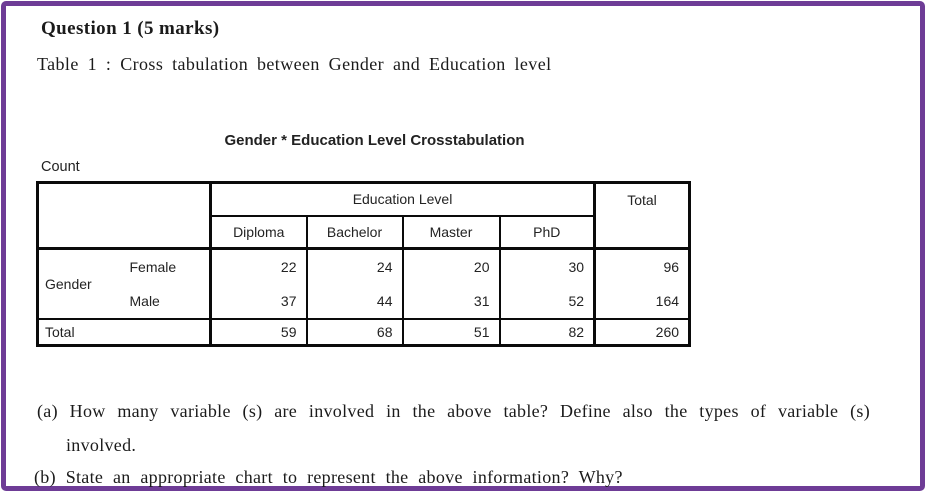 The image size is (930, 498). Describe the element at coordinates (355, 266) in the screenshot. I see `cell-female-bachelor: 24` at that location.